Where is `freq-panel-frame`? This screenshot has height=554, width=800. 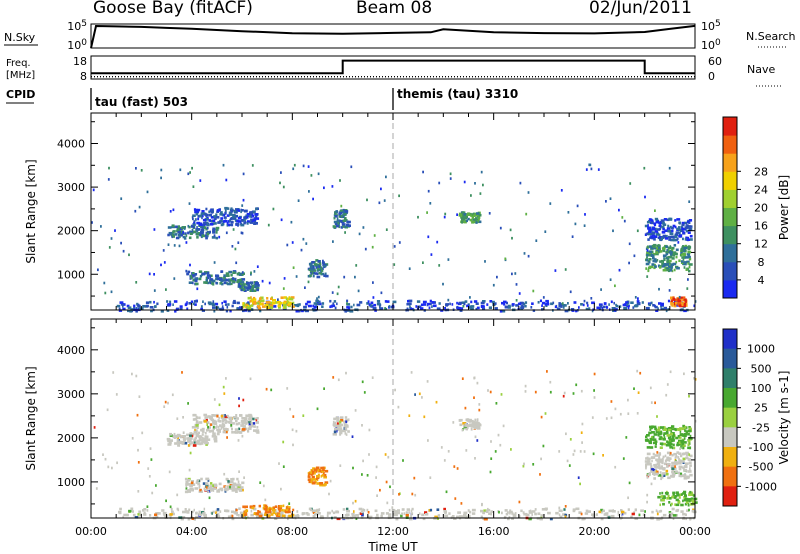
freq-panel-frame is located at coordinates (393, 67).